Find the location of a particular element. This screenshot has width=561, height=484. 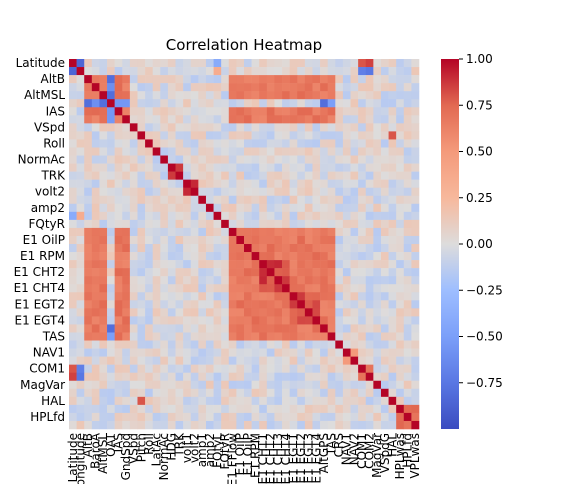

y-tick-label: AltMSL is located at coordinates (44, 95).